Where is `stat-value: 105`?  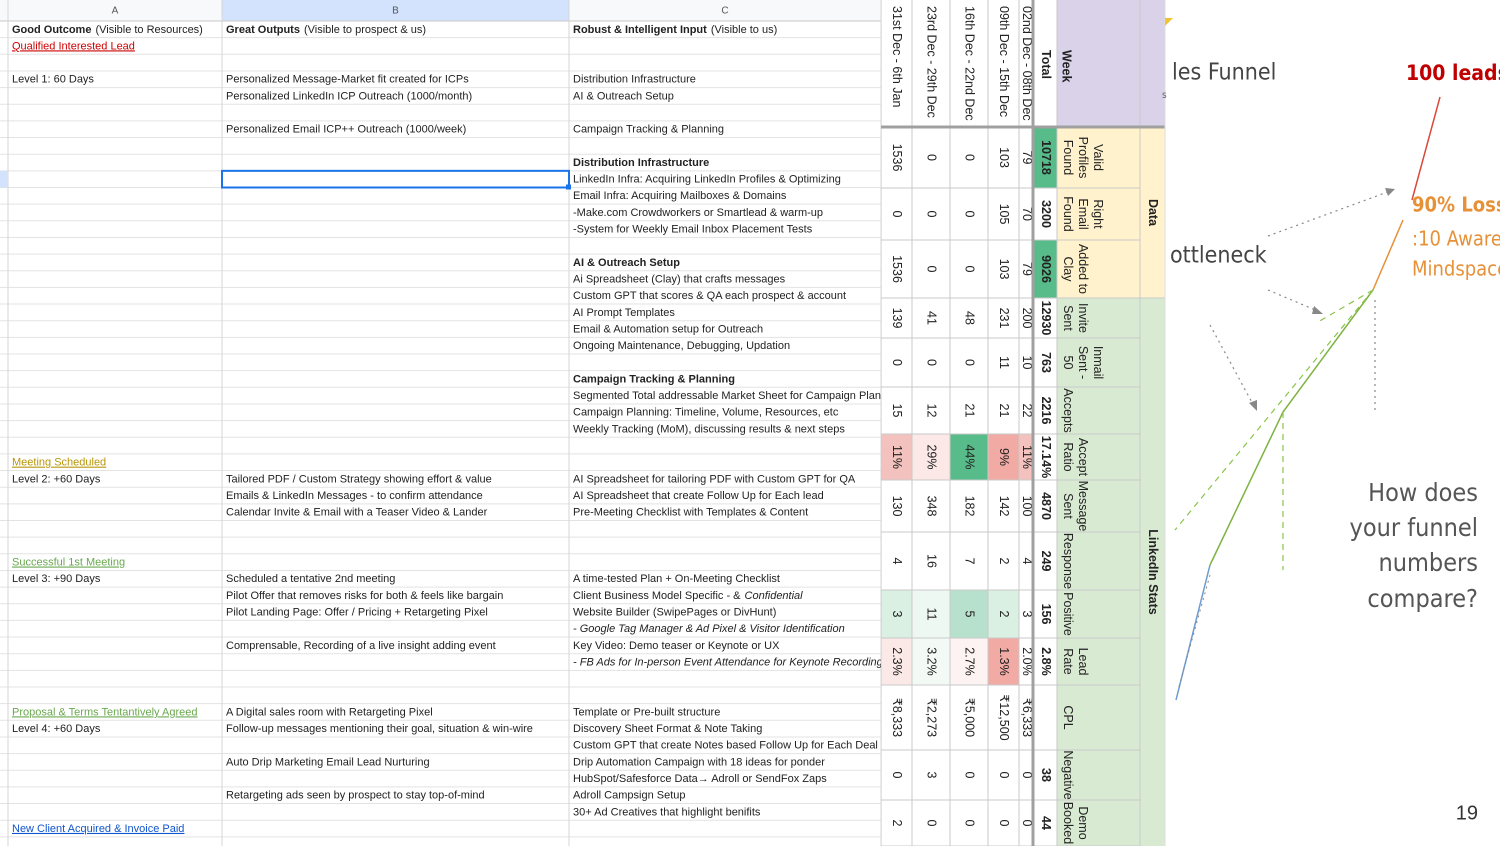
stat-value: 105 is located at coordinates (1004, 214).